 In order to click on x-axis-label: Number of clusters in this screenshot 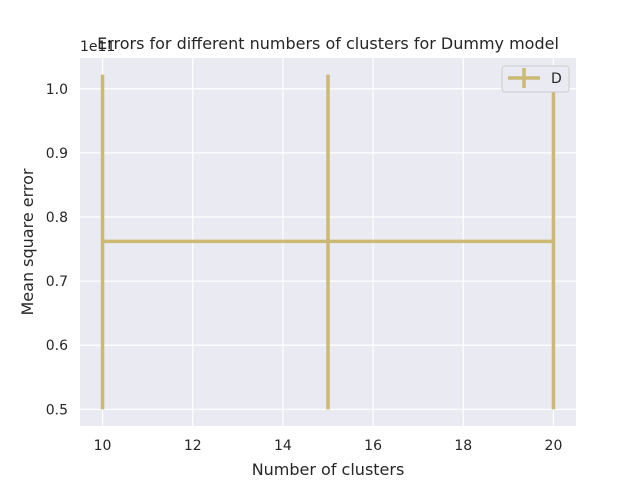, I will do `click(328, 469)`.